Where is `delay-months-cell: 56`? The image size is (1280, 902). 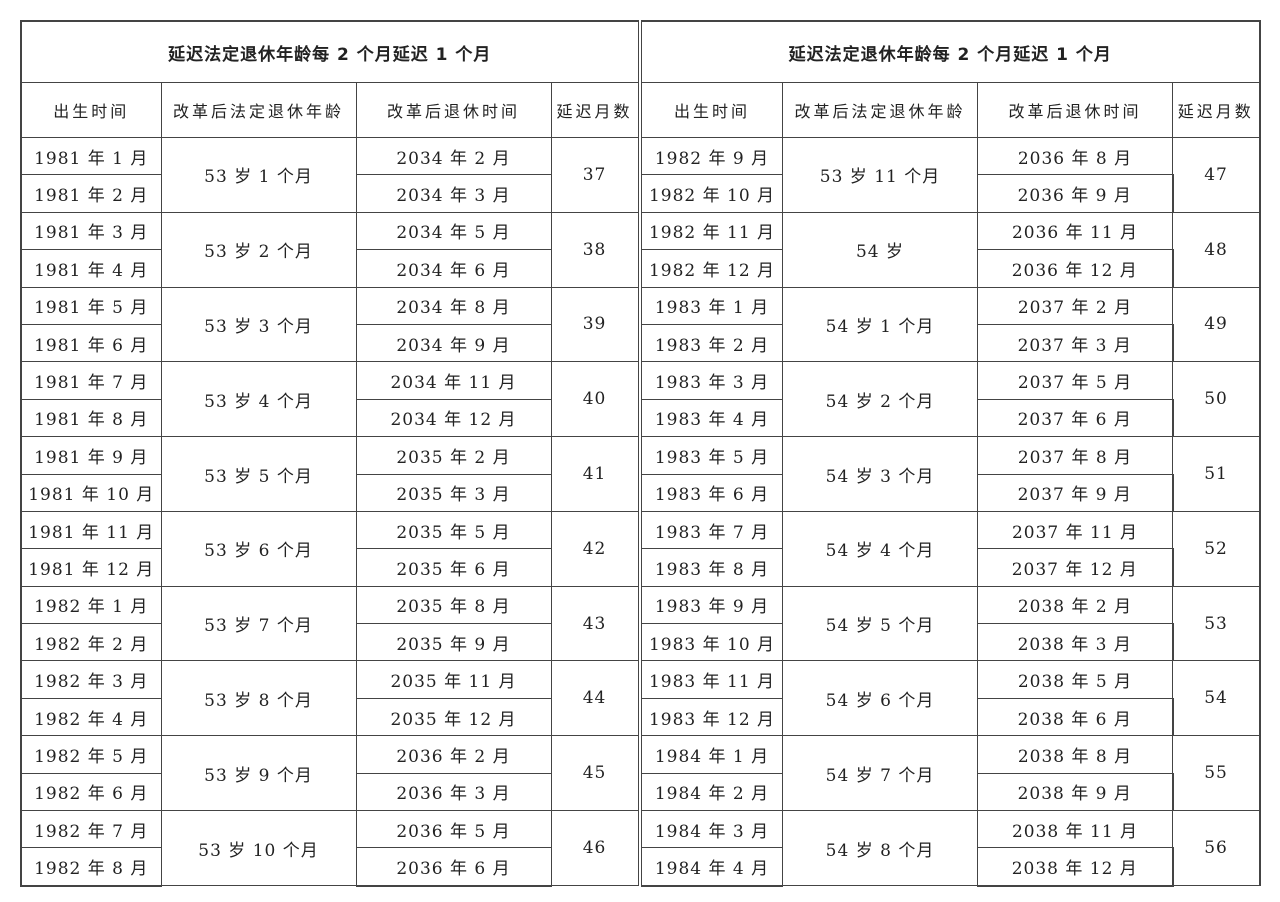
delay-months-cell: 56 is located at coordinates (1216, 848).